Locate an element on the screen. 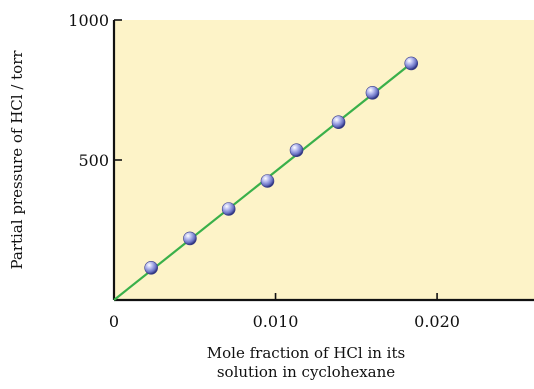 The height and width of the screenshot is (389, 534). x-tick-label: 0.010 is located at coordinates (276, 321).